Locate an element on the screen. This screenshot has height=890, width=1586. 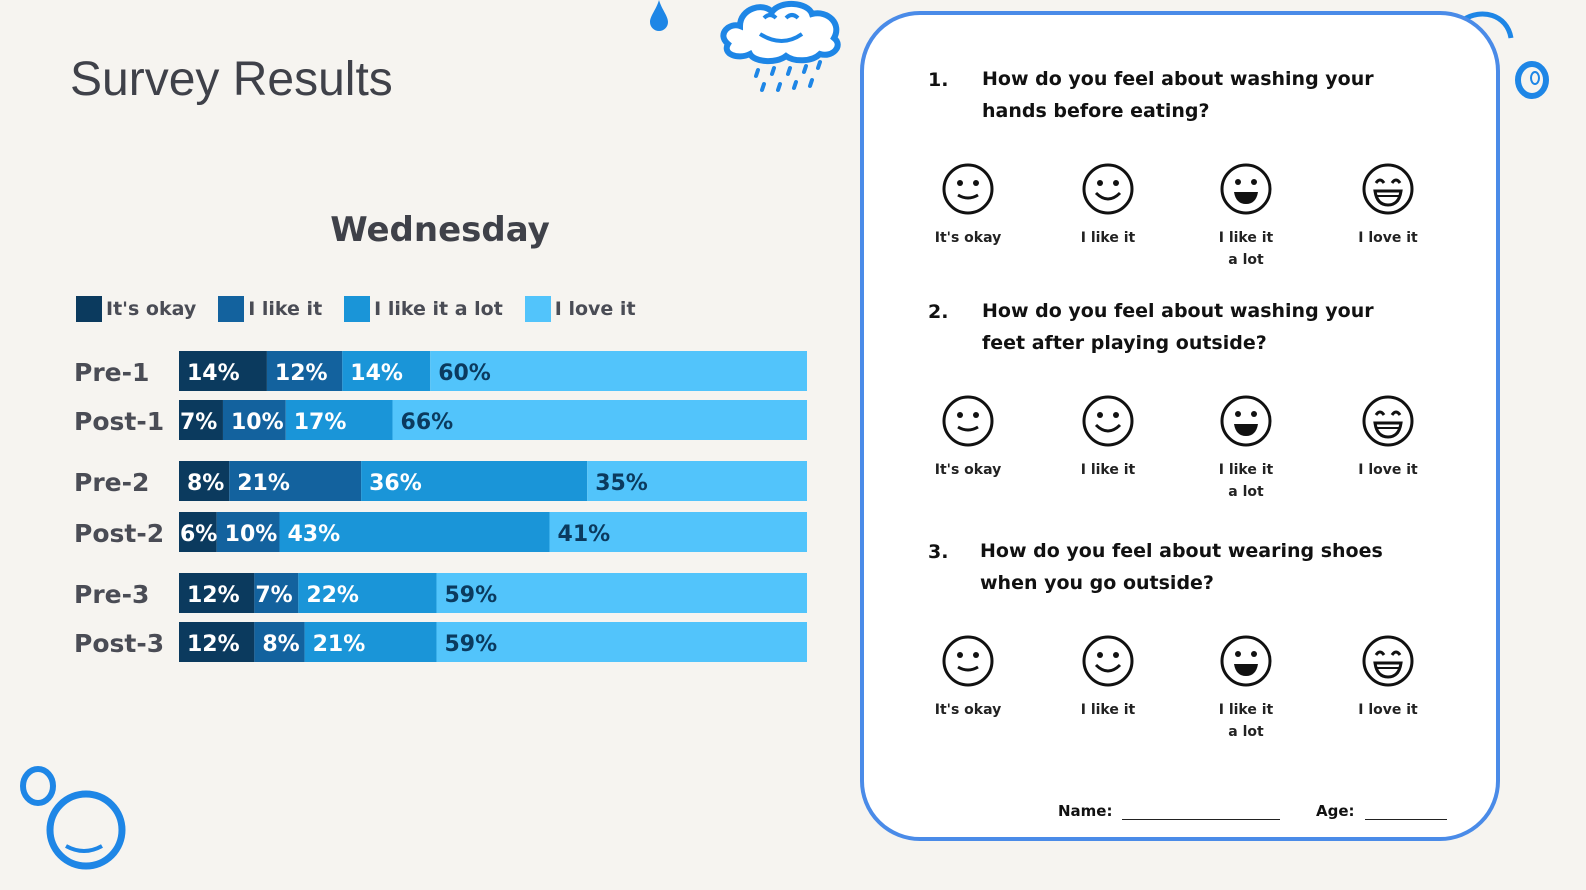
legend-label: I like it a lot is located at coordinates (438, 309).